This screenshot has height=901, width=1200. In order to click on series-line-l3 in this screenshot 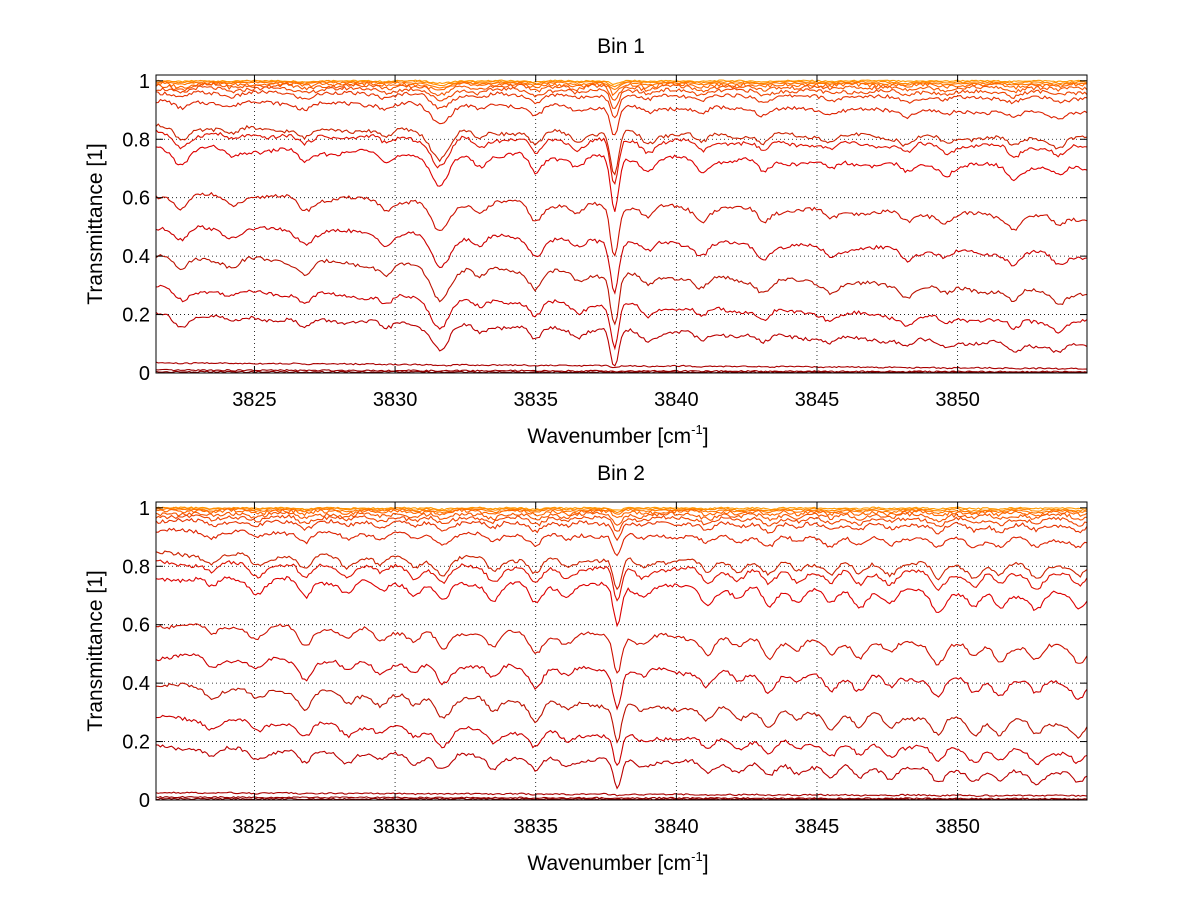, I will do `click(621, 511)`.